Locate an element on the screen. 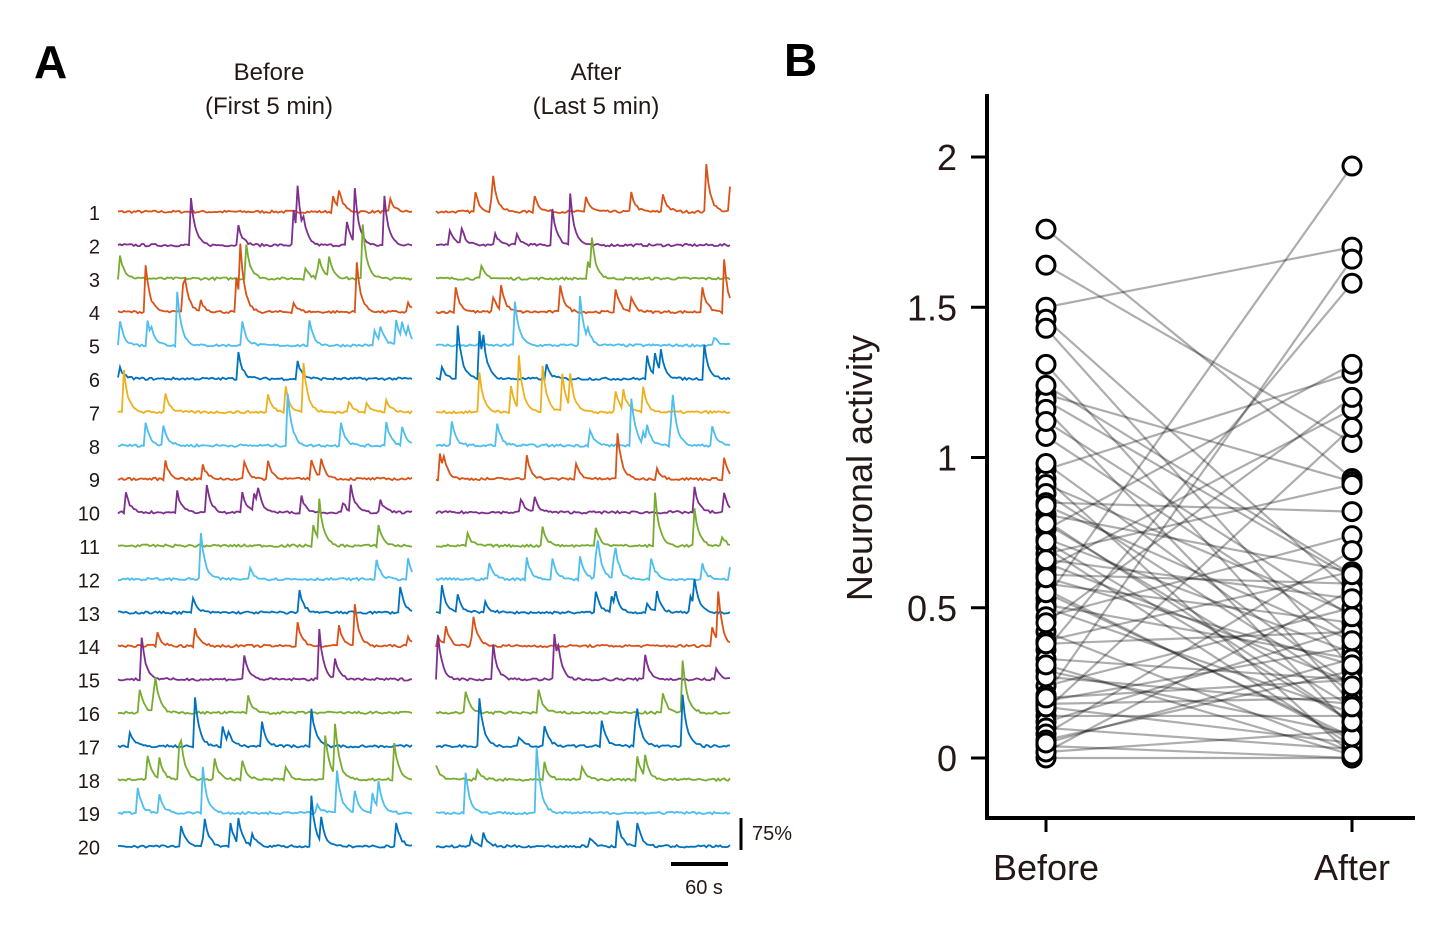 Image resolution: width=1452 pixels, height=931 pixels. trace-label: 9 is located at coordinates (94, 481).